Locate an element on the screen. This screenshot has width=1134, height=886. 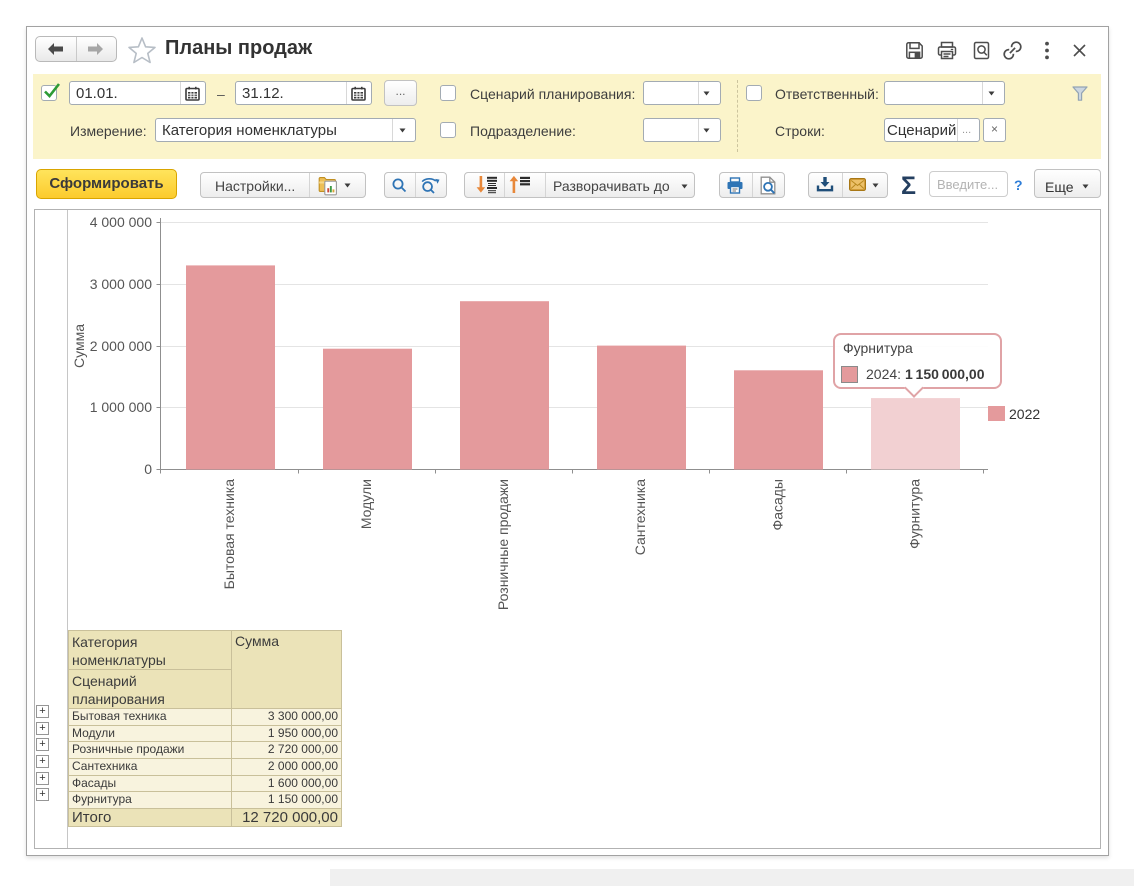
svg-text: 0 is located at coordinates (148, 469).